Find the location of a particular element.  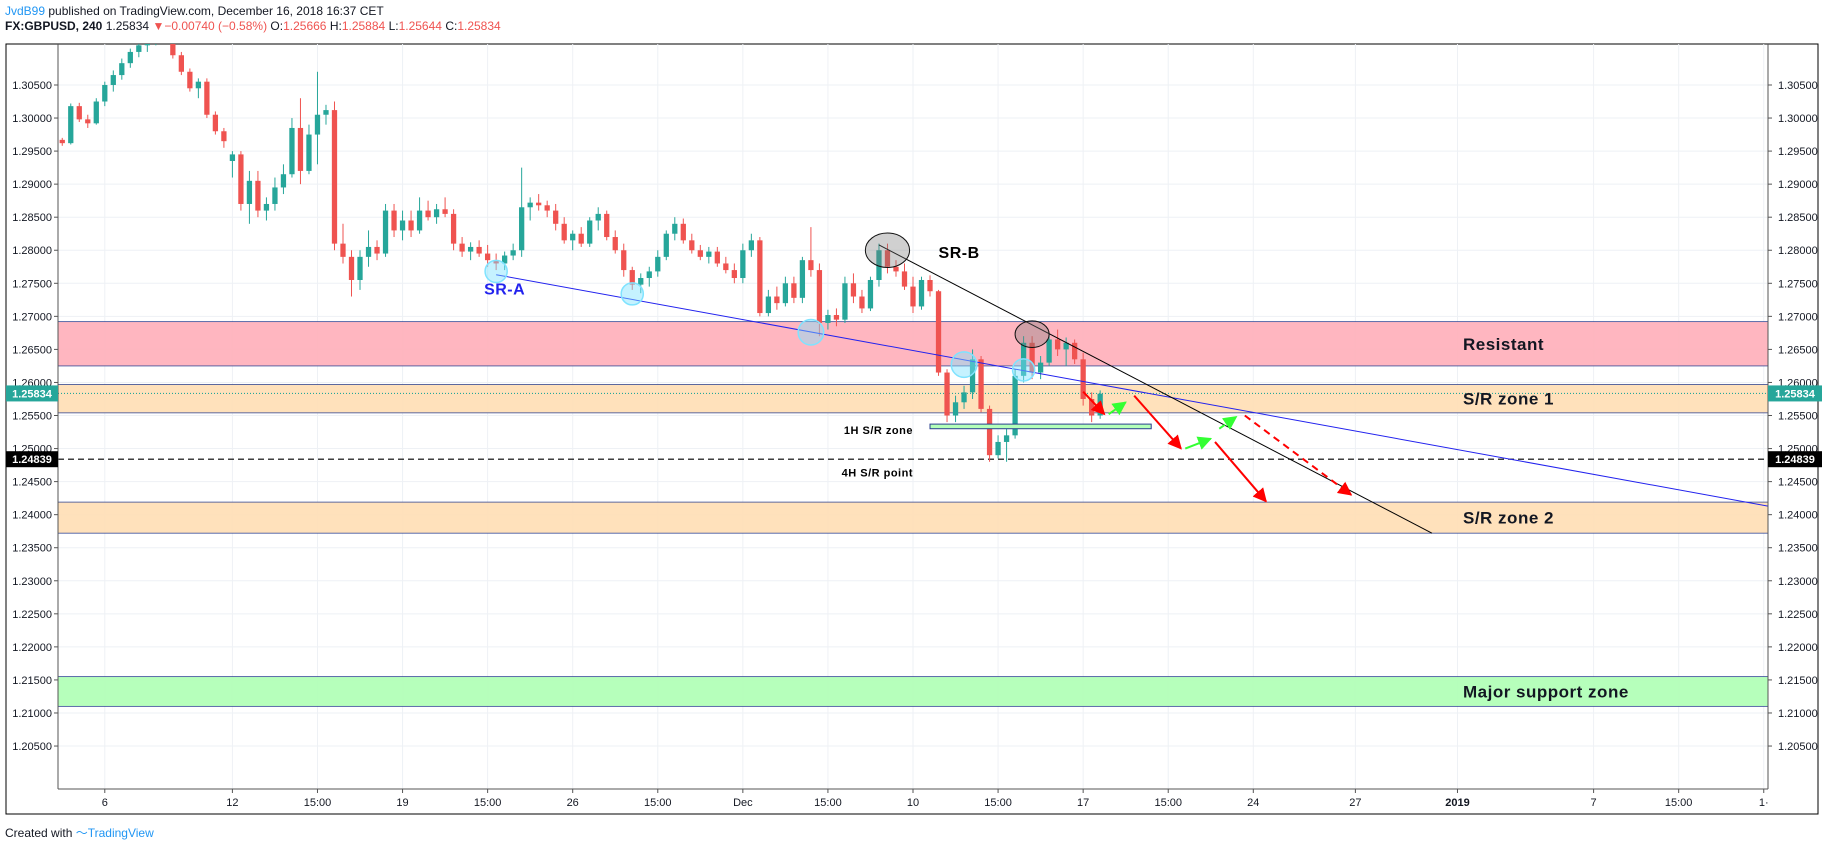

y-tick-label-right: 1.28000 is located at coordinates (1798, 251).